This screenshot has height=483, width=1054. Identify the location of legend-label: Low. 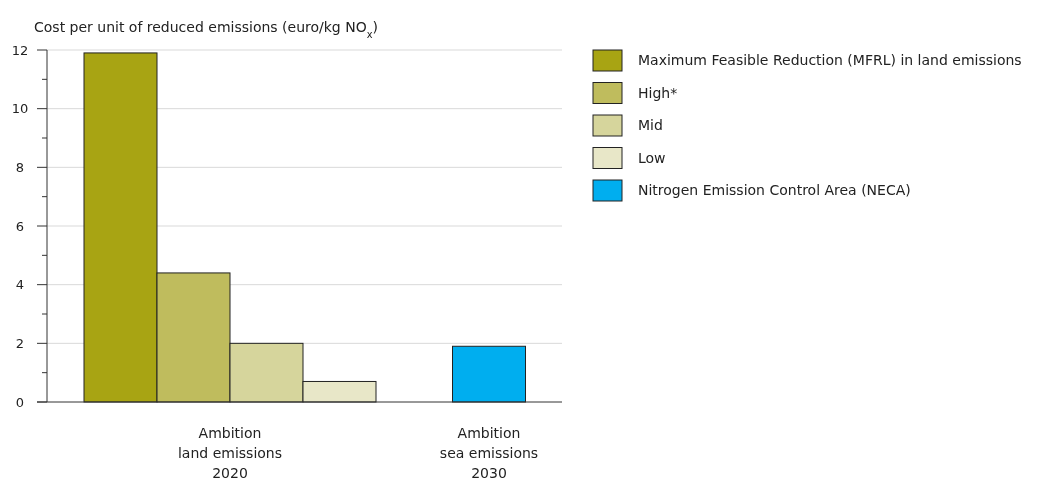
(652, 157).